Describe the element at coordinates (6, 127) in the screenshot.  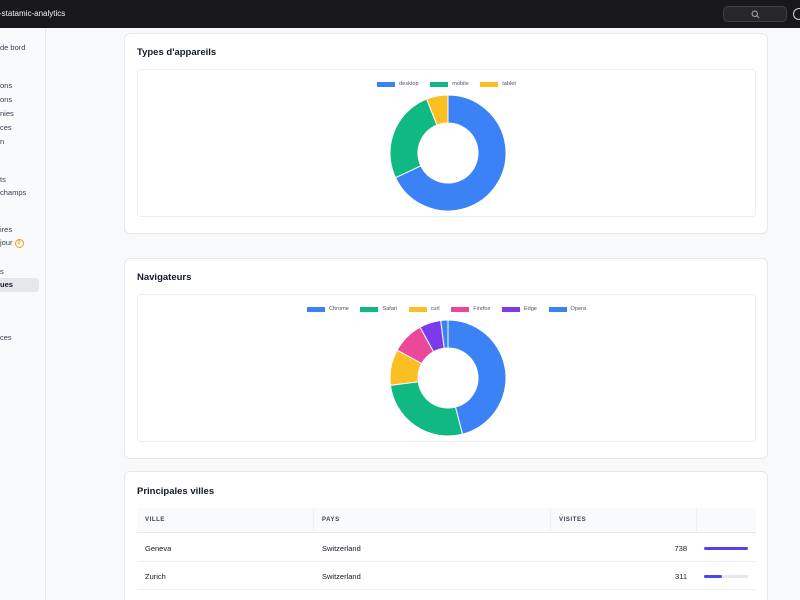
I see `sidebar-item-assets: ces` at that location.